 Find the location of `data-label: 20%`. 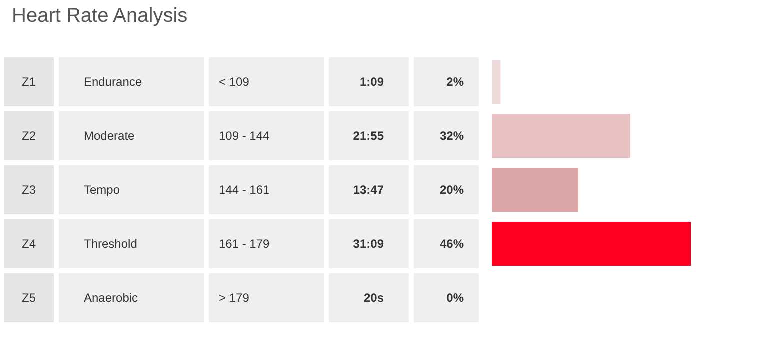

data-label: 20% is located at coordinates (452, 190).